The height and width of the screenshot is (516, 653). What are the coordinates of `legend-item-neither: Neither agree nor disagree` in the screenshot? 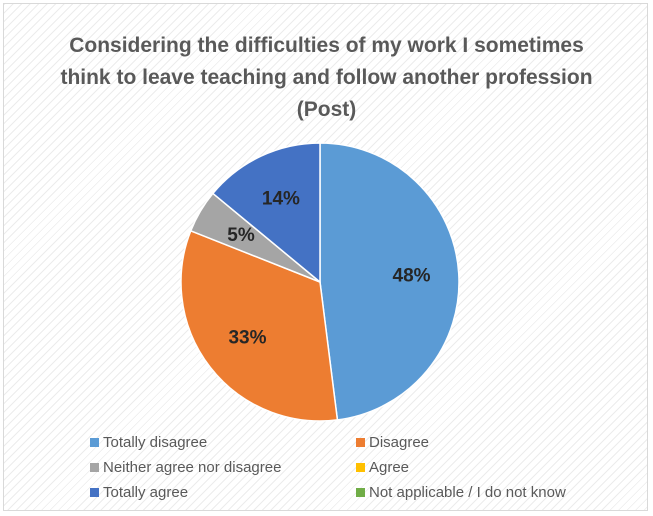 It's located at (185, 467).